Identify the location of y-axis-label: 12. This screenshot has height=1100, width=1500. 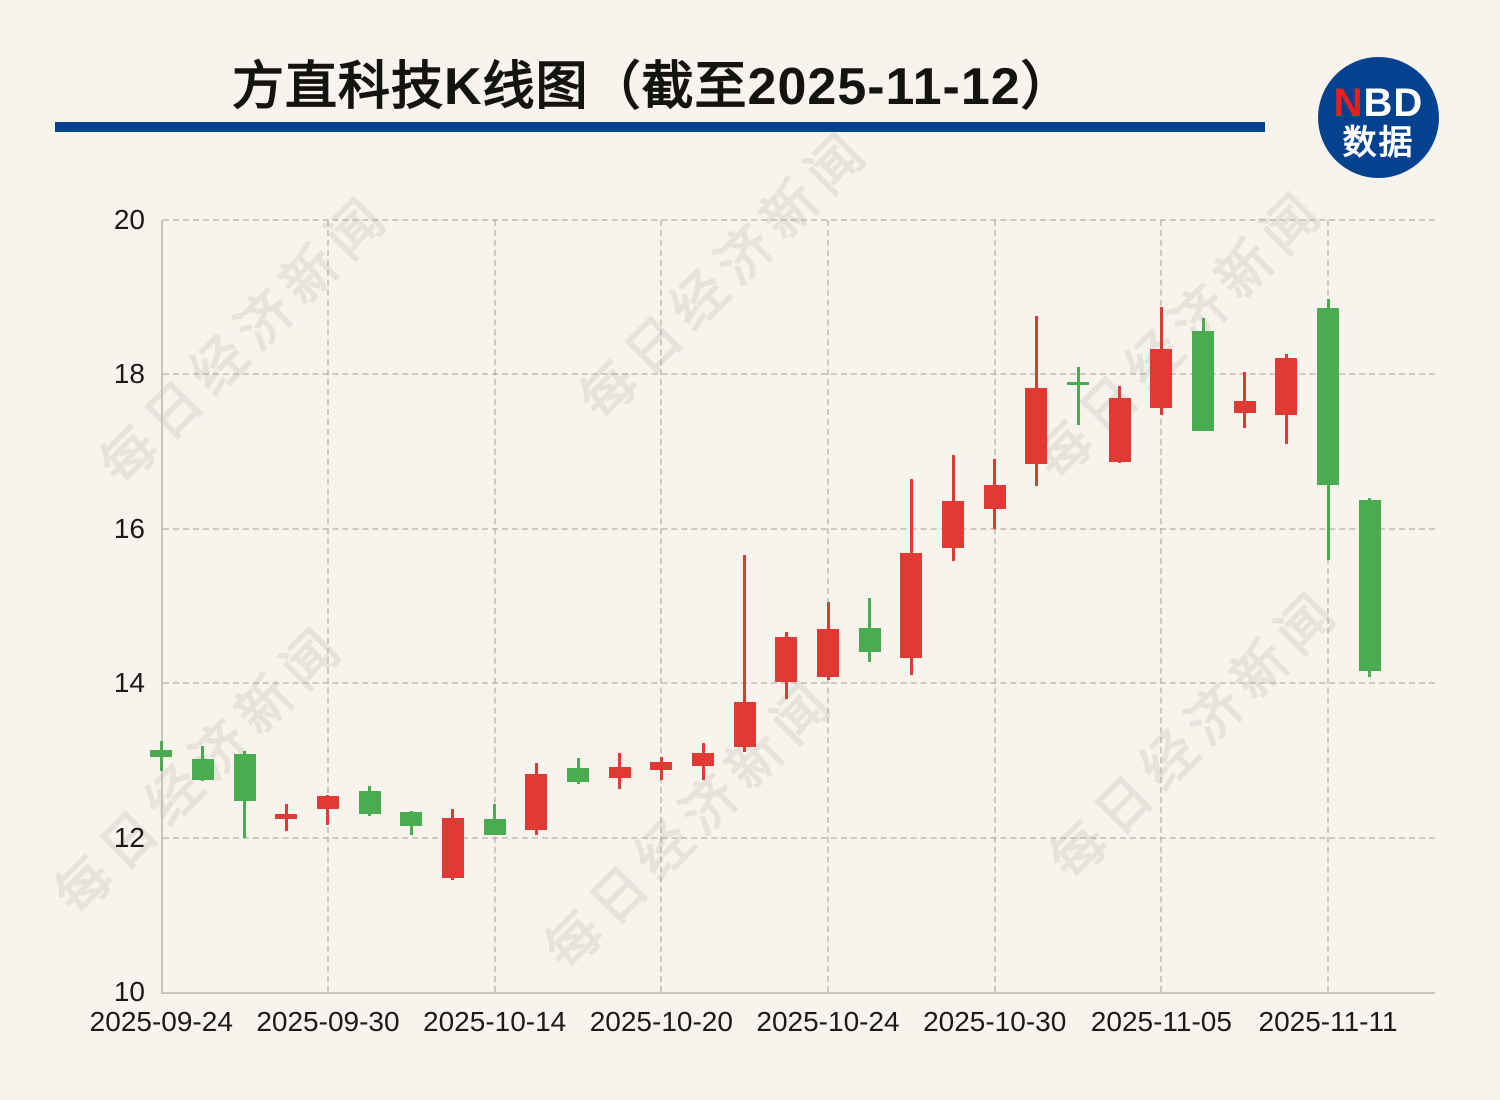
(129, 837).